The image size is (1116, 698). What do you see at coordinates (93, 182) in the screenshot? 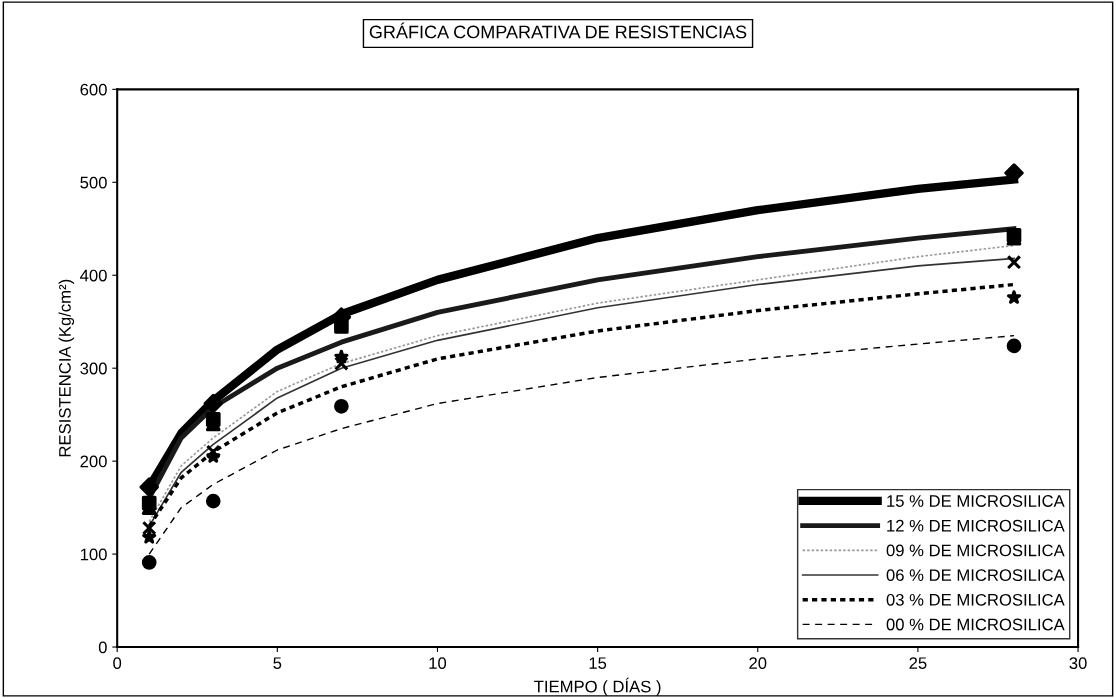
I see `y-tick-label: 500` at bounding box center [93, 182].